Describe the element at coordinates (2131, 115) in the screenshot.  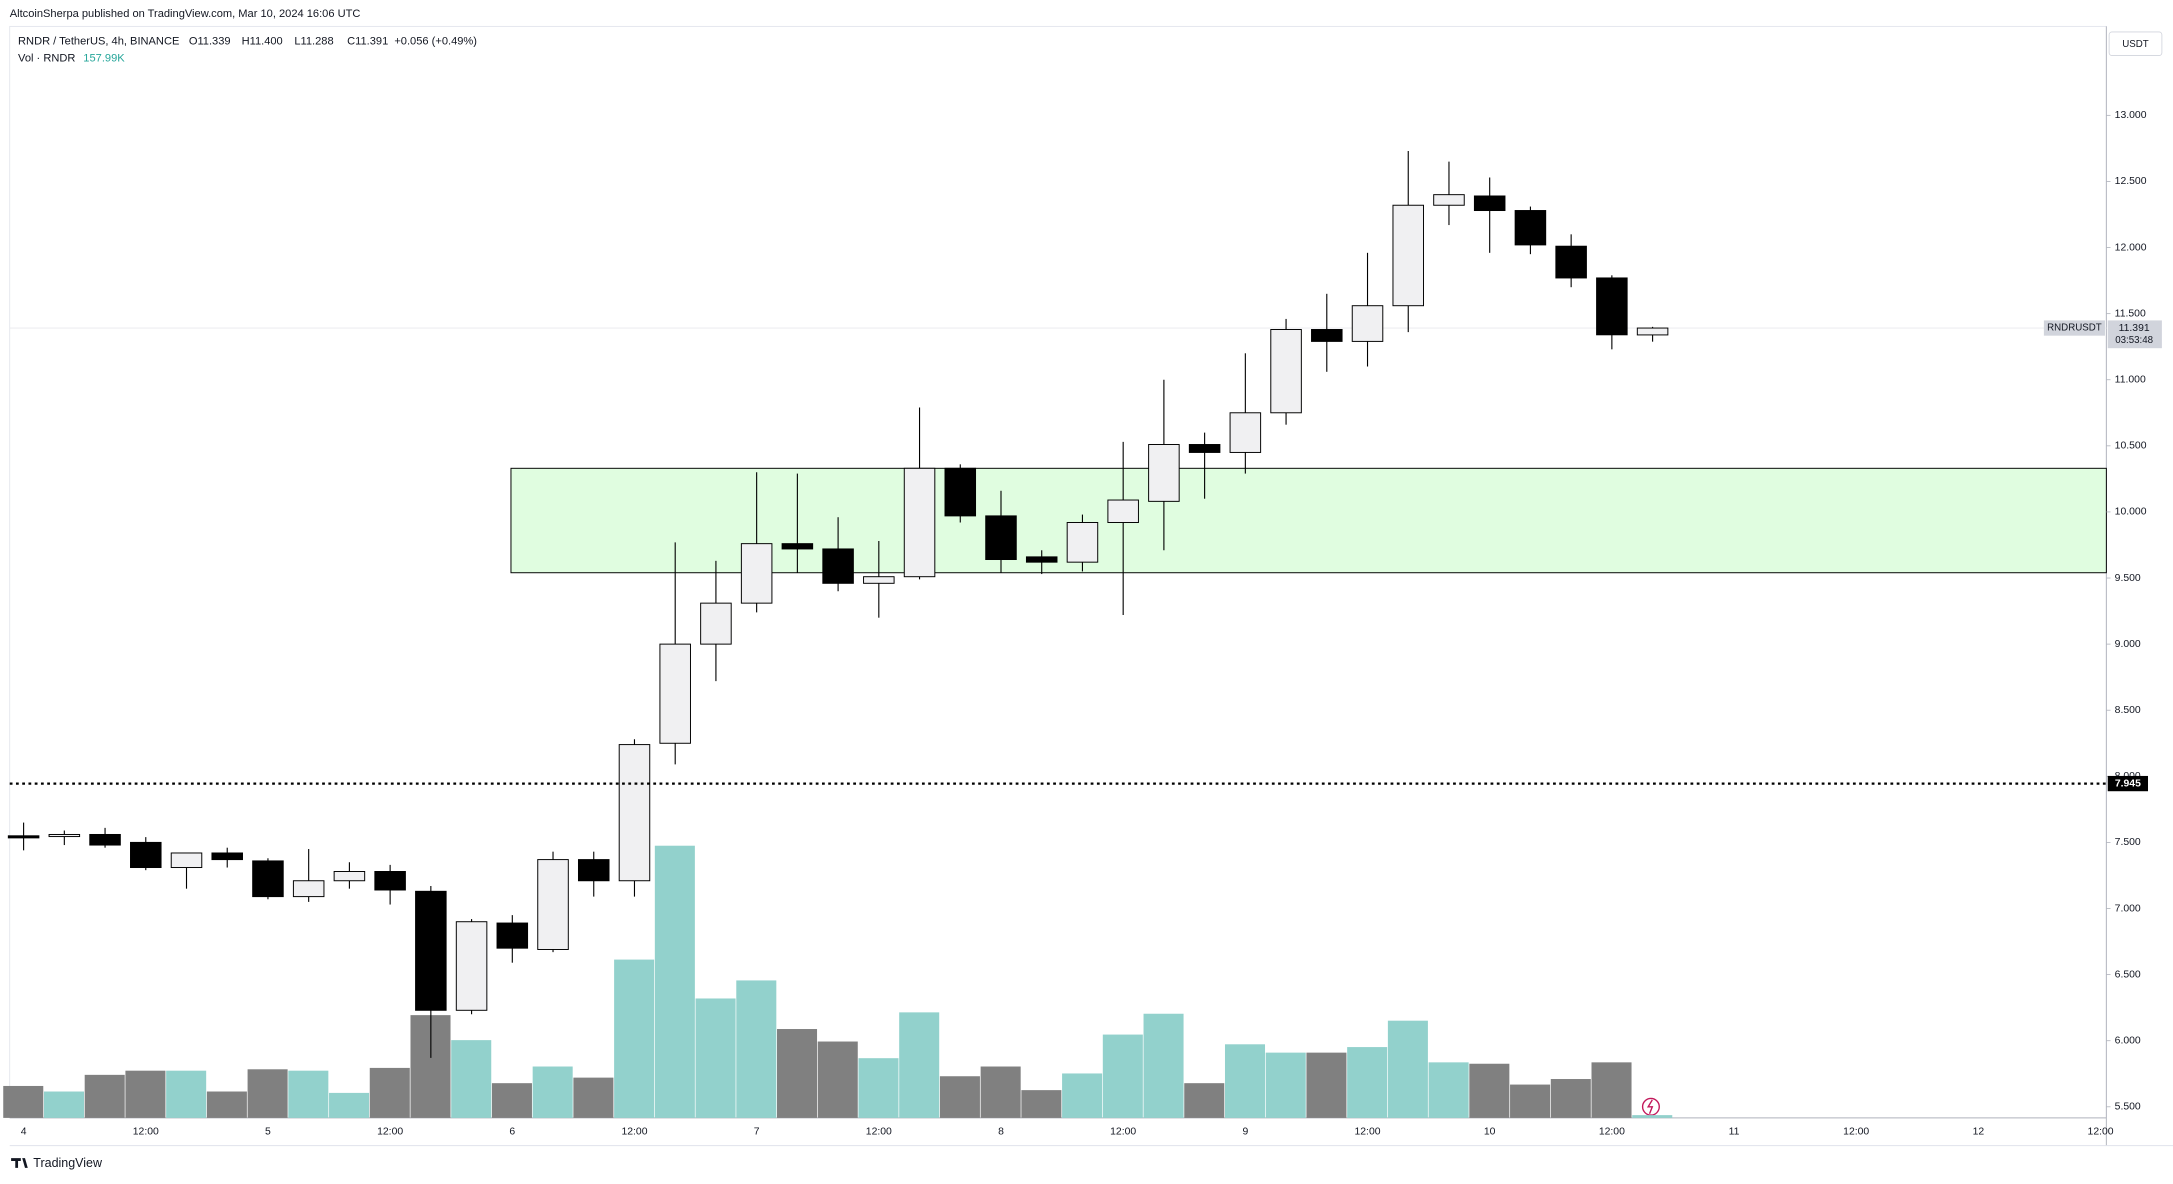
I see `y-tick-label: 13.000` at that location.